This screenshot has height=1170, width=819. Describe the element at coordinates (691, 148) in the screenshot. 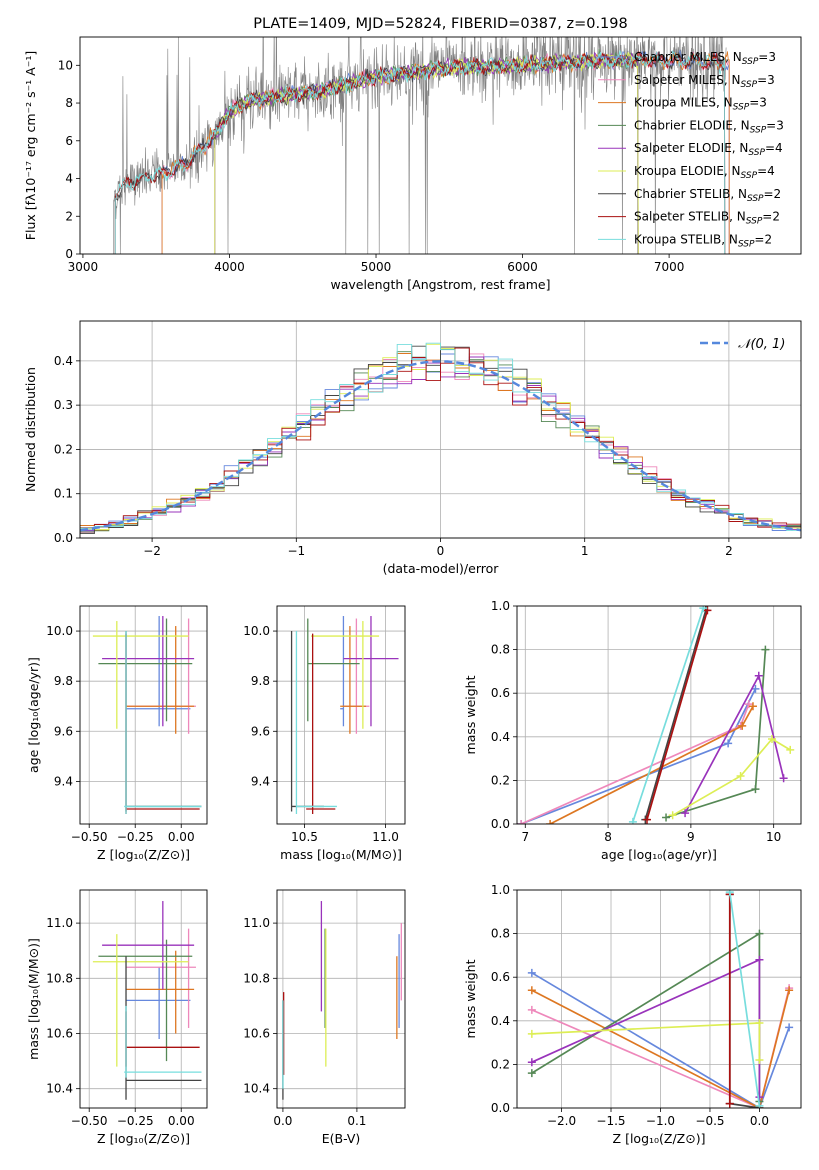

I see `legend-label-text: Salpeter ELODIE, N` at that location.